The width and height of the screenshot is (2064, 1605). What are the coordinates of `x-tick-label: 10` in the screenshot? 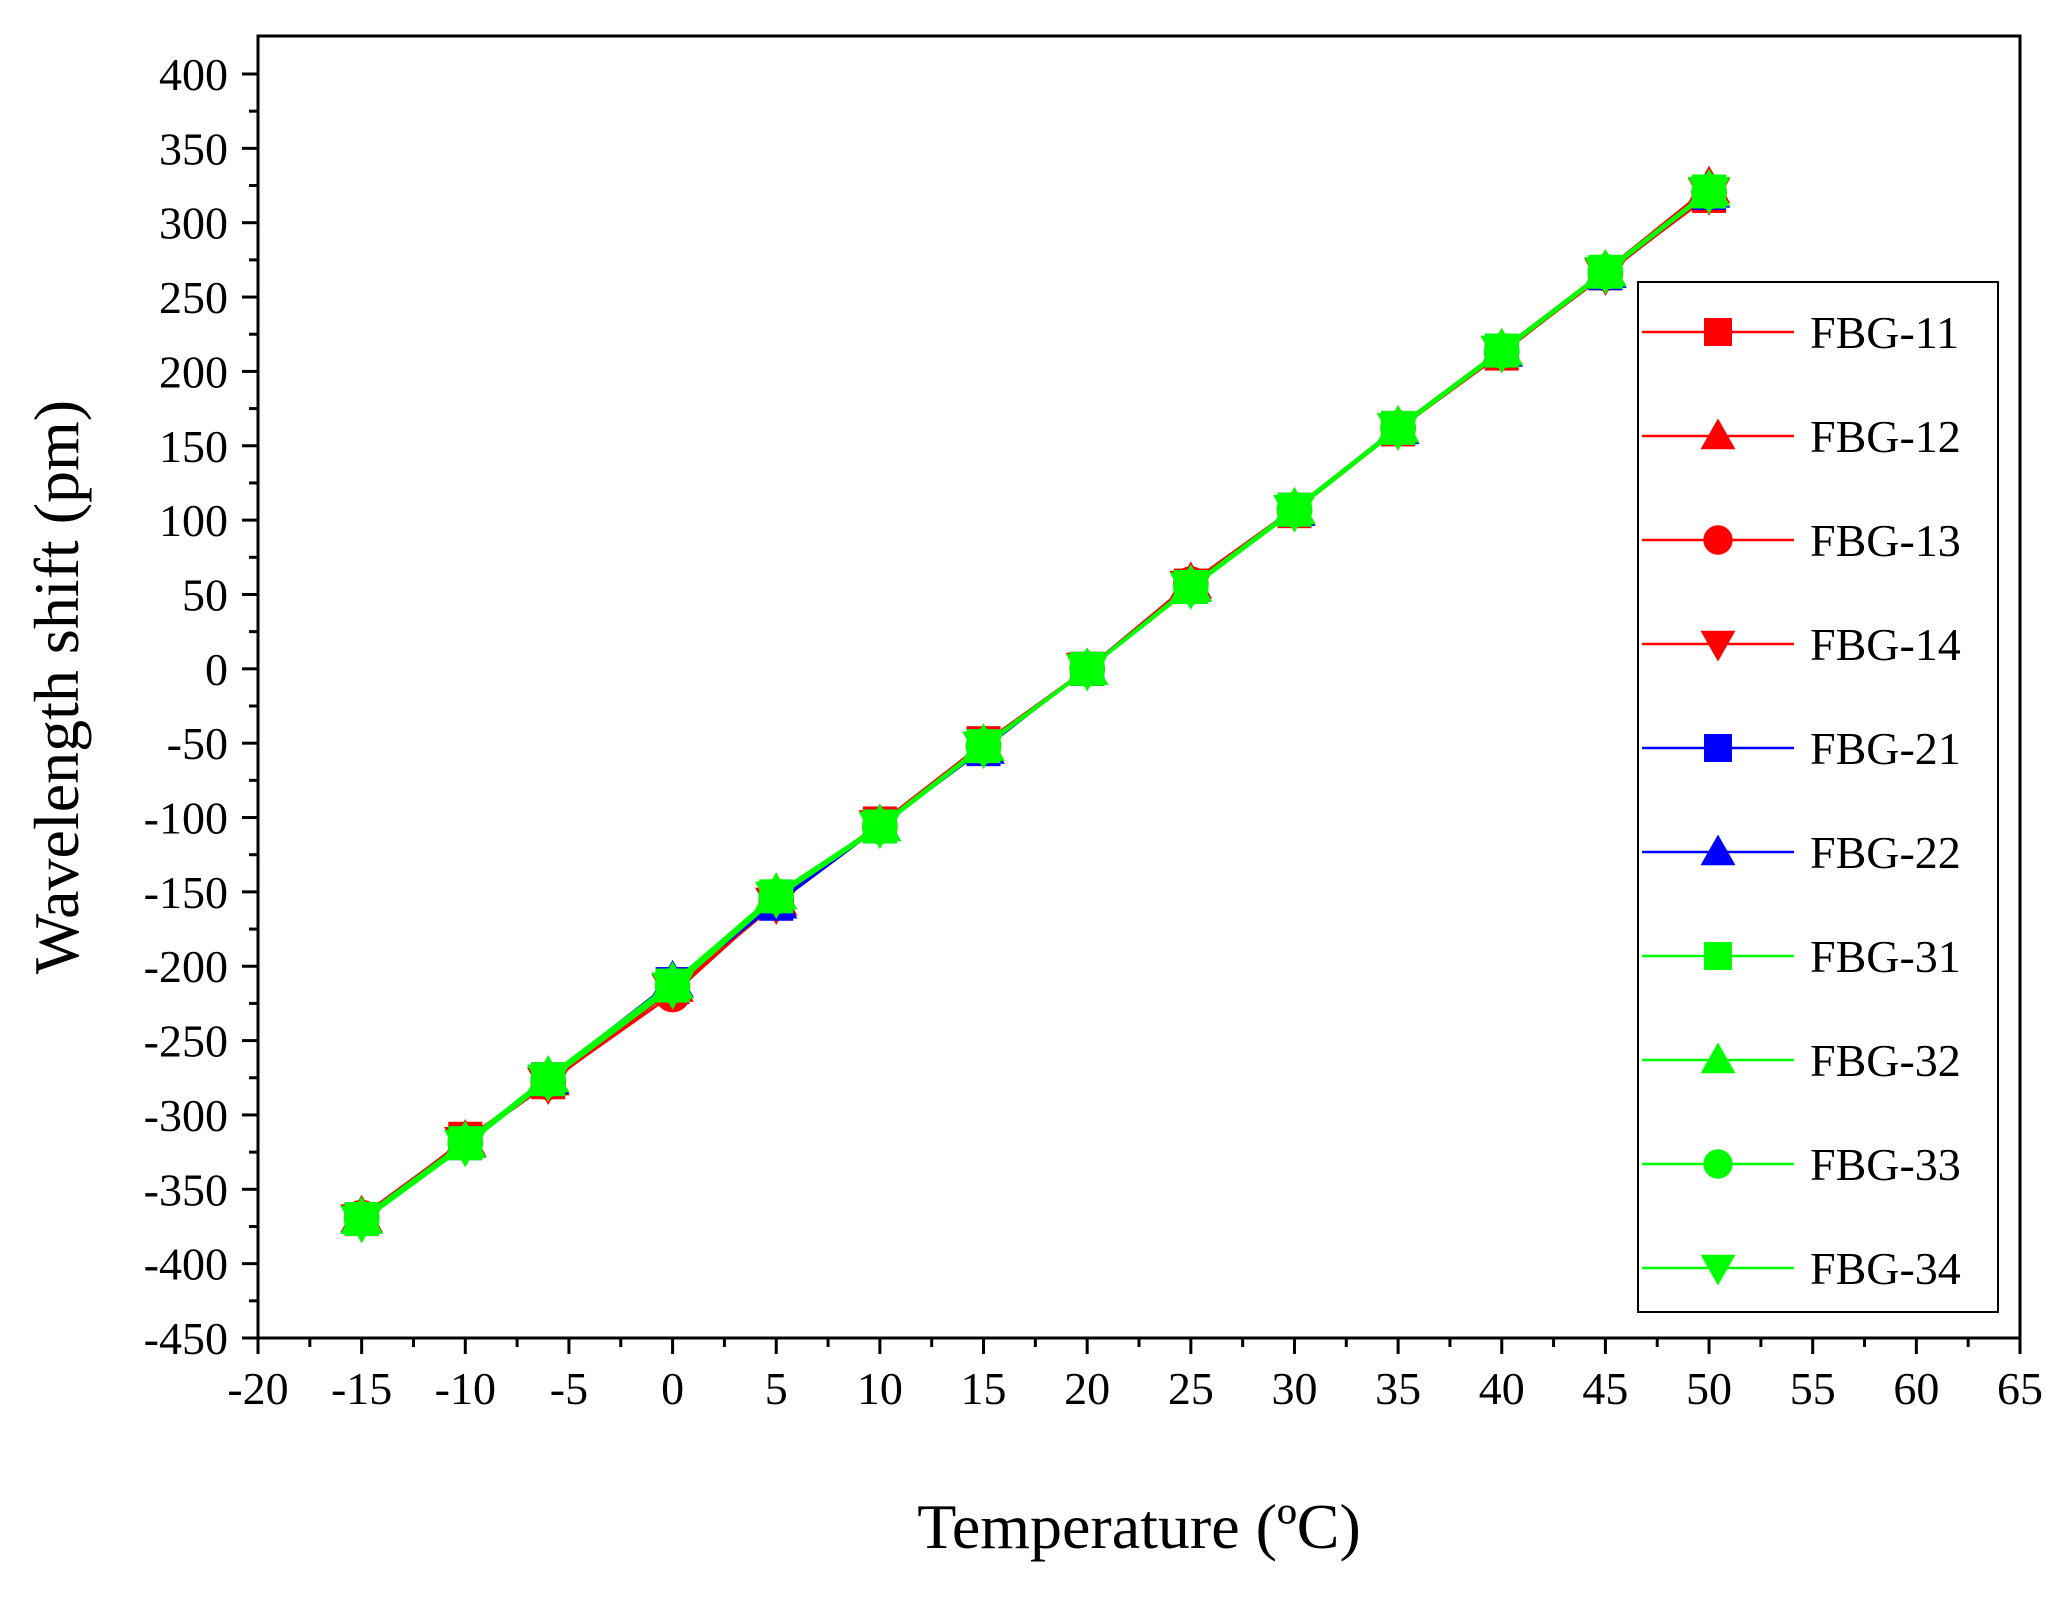 It's located at (880, 1388).